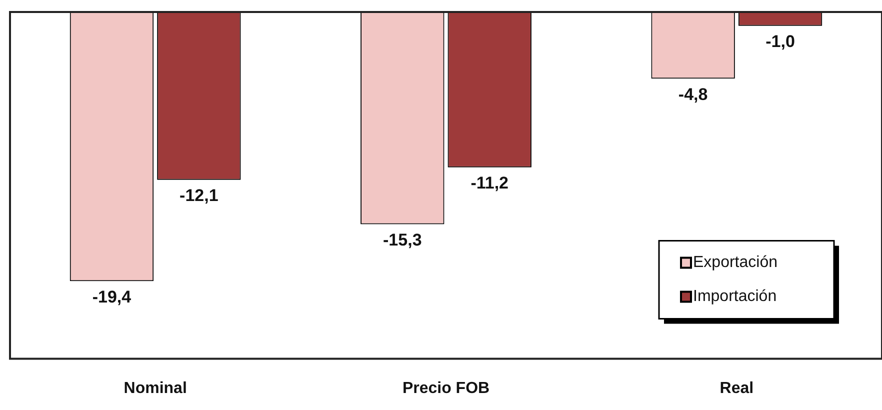  Describe the element at coordinates (112, 296) in the screenshot. I see `data-label: -19,4` at that location.